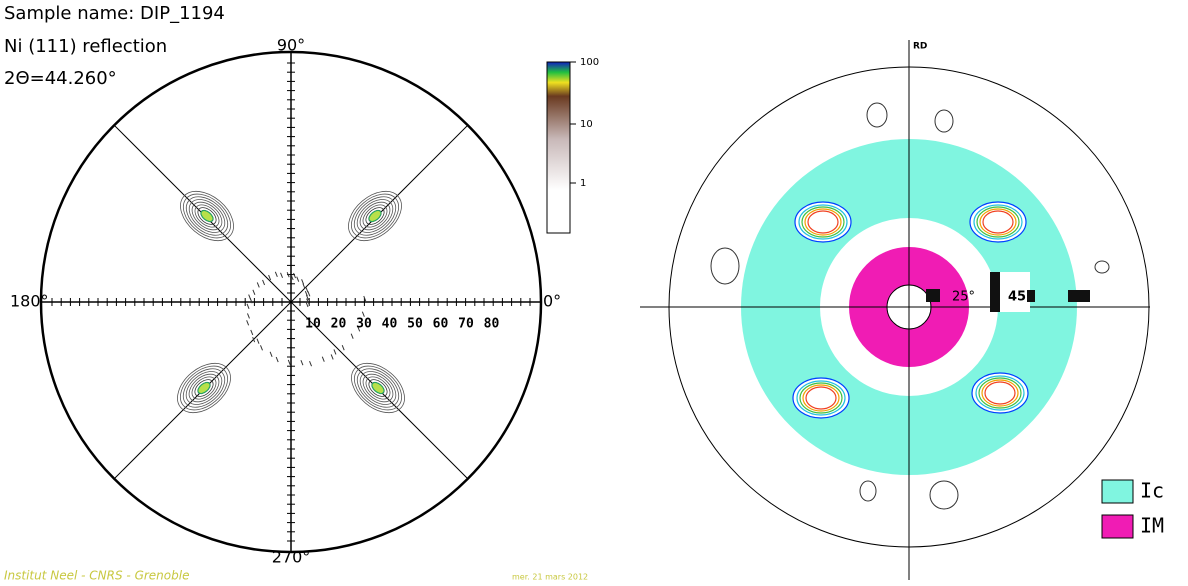  What do you see at coordinates (441, 324) in the screenshot?
I see `radial-label: 60` at bounding box center [441, 324].